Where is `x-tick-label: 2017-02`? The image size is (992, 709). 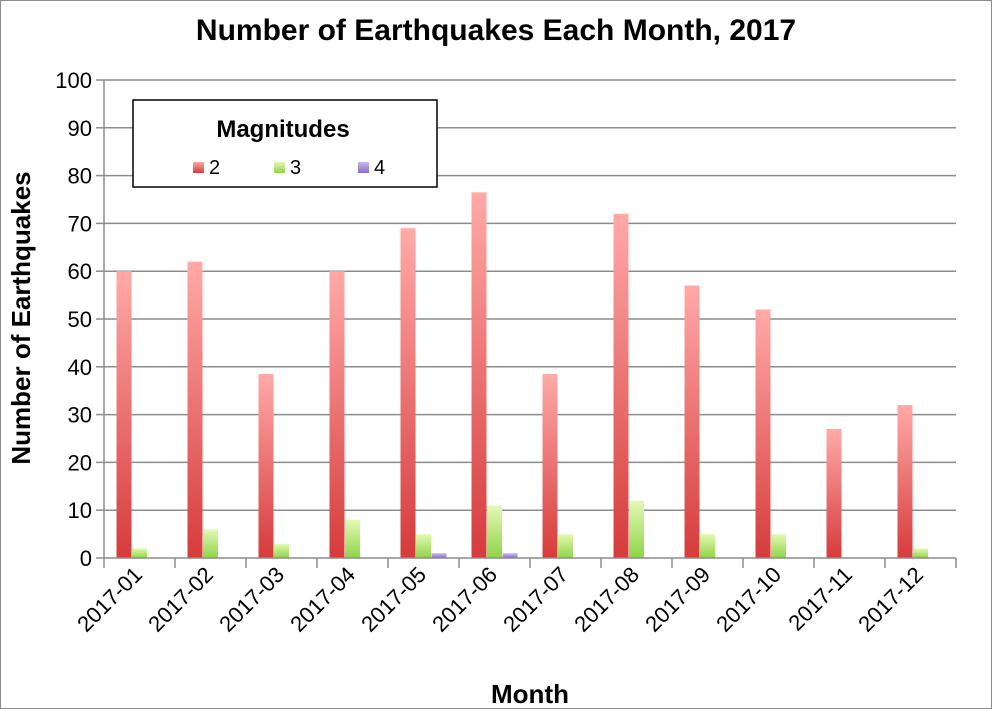 x-tick-label: 2017-02 is located at coordinates (180, 599).